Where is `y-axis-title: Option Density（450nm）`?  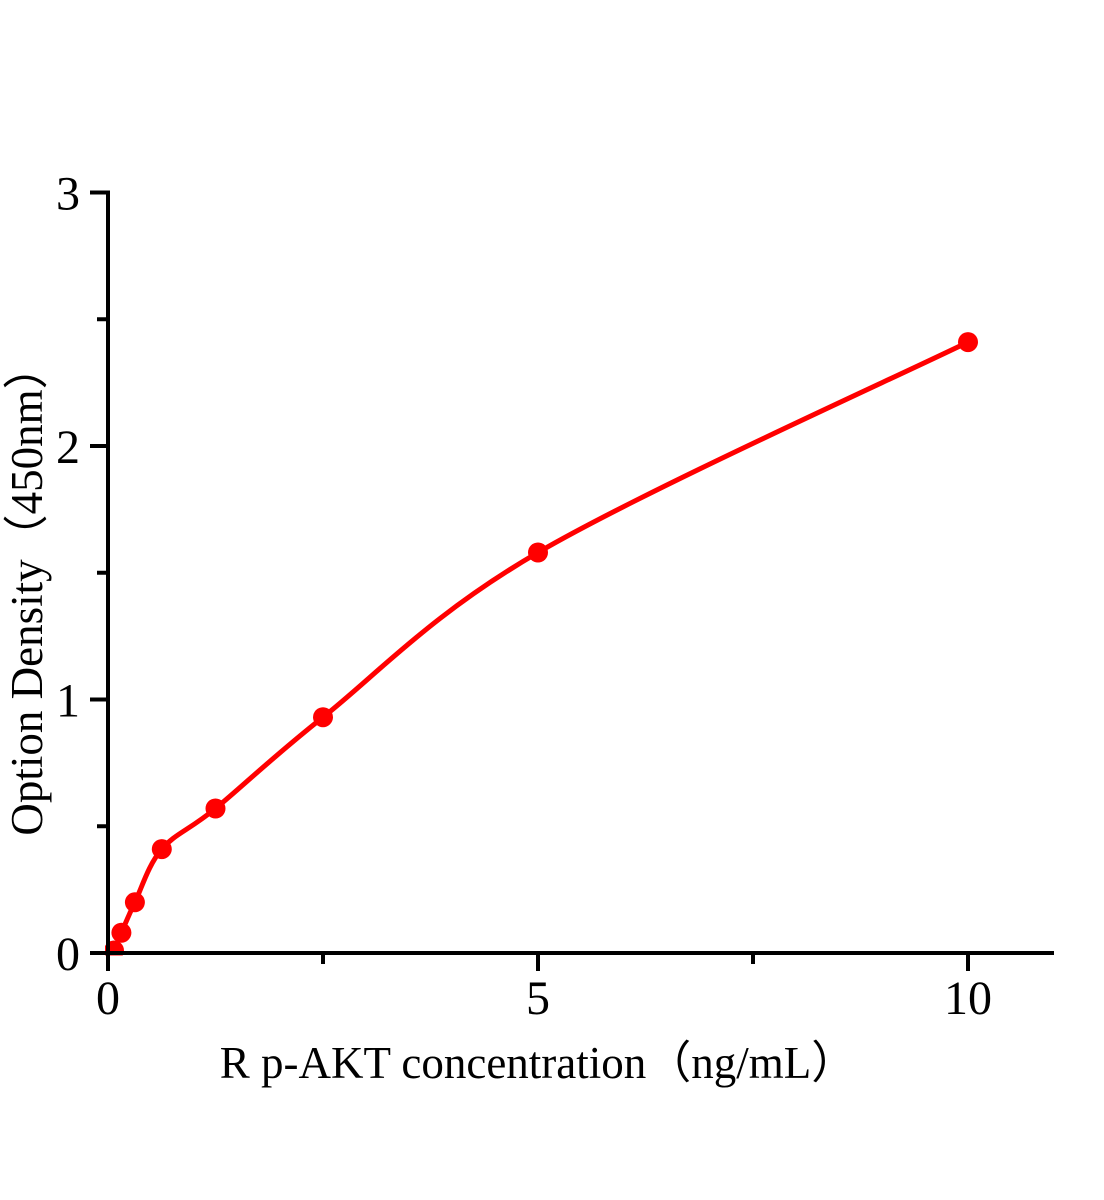 y-axis-title: Option Density（450nm） is located at coordinates (27, 589).